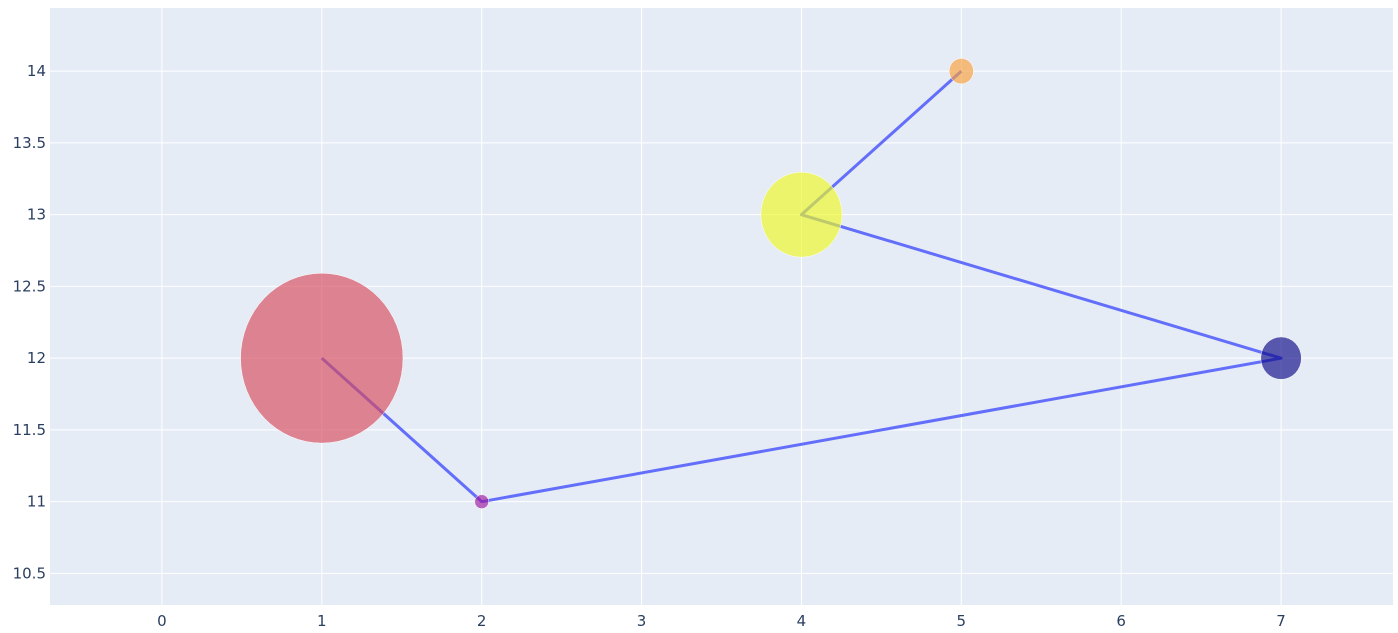 The image size is (1398, 633). Describe the element at coordinates (802, 621) in the screenshot. I see `x-tick-label: 4` at that location.